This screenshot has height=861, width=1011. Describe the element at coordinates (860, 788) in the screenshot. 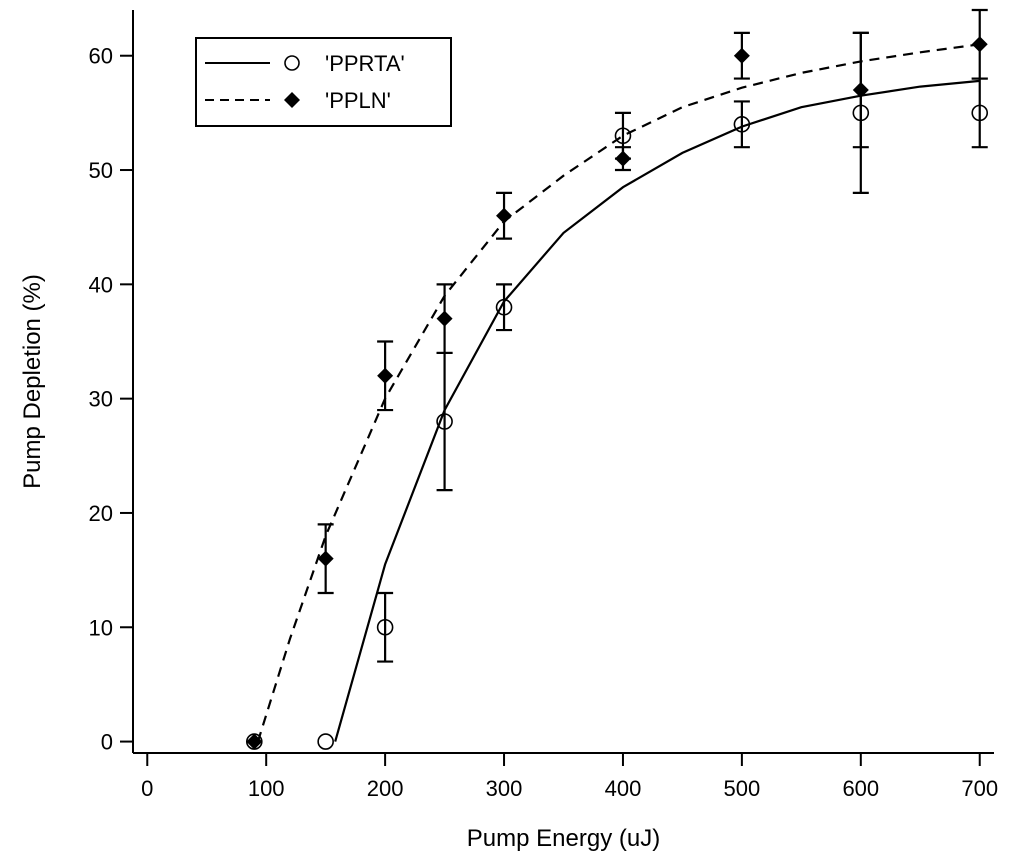

I see `x-tick-label: 600` at that location.